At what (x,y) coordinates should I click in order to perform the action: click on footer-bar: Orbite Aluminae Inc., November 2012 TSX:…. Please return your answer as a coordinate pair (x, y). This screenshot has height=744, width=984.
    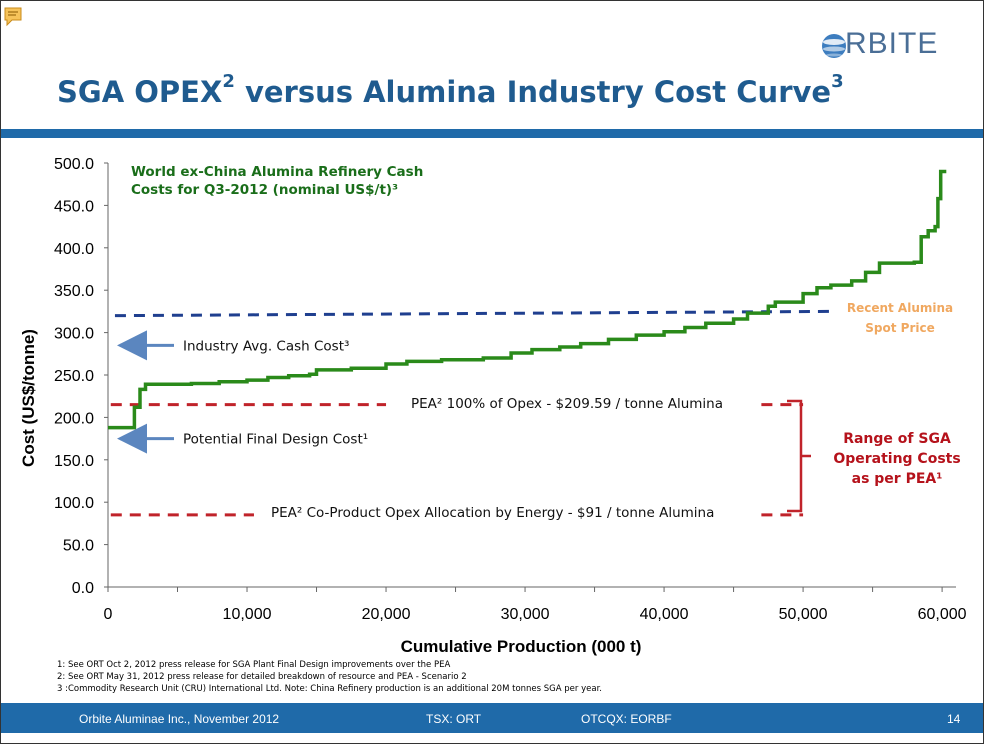
    Looking at the image, I should click on (492, 718).